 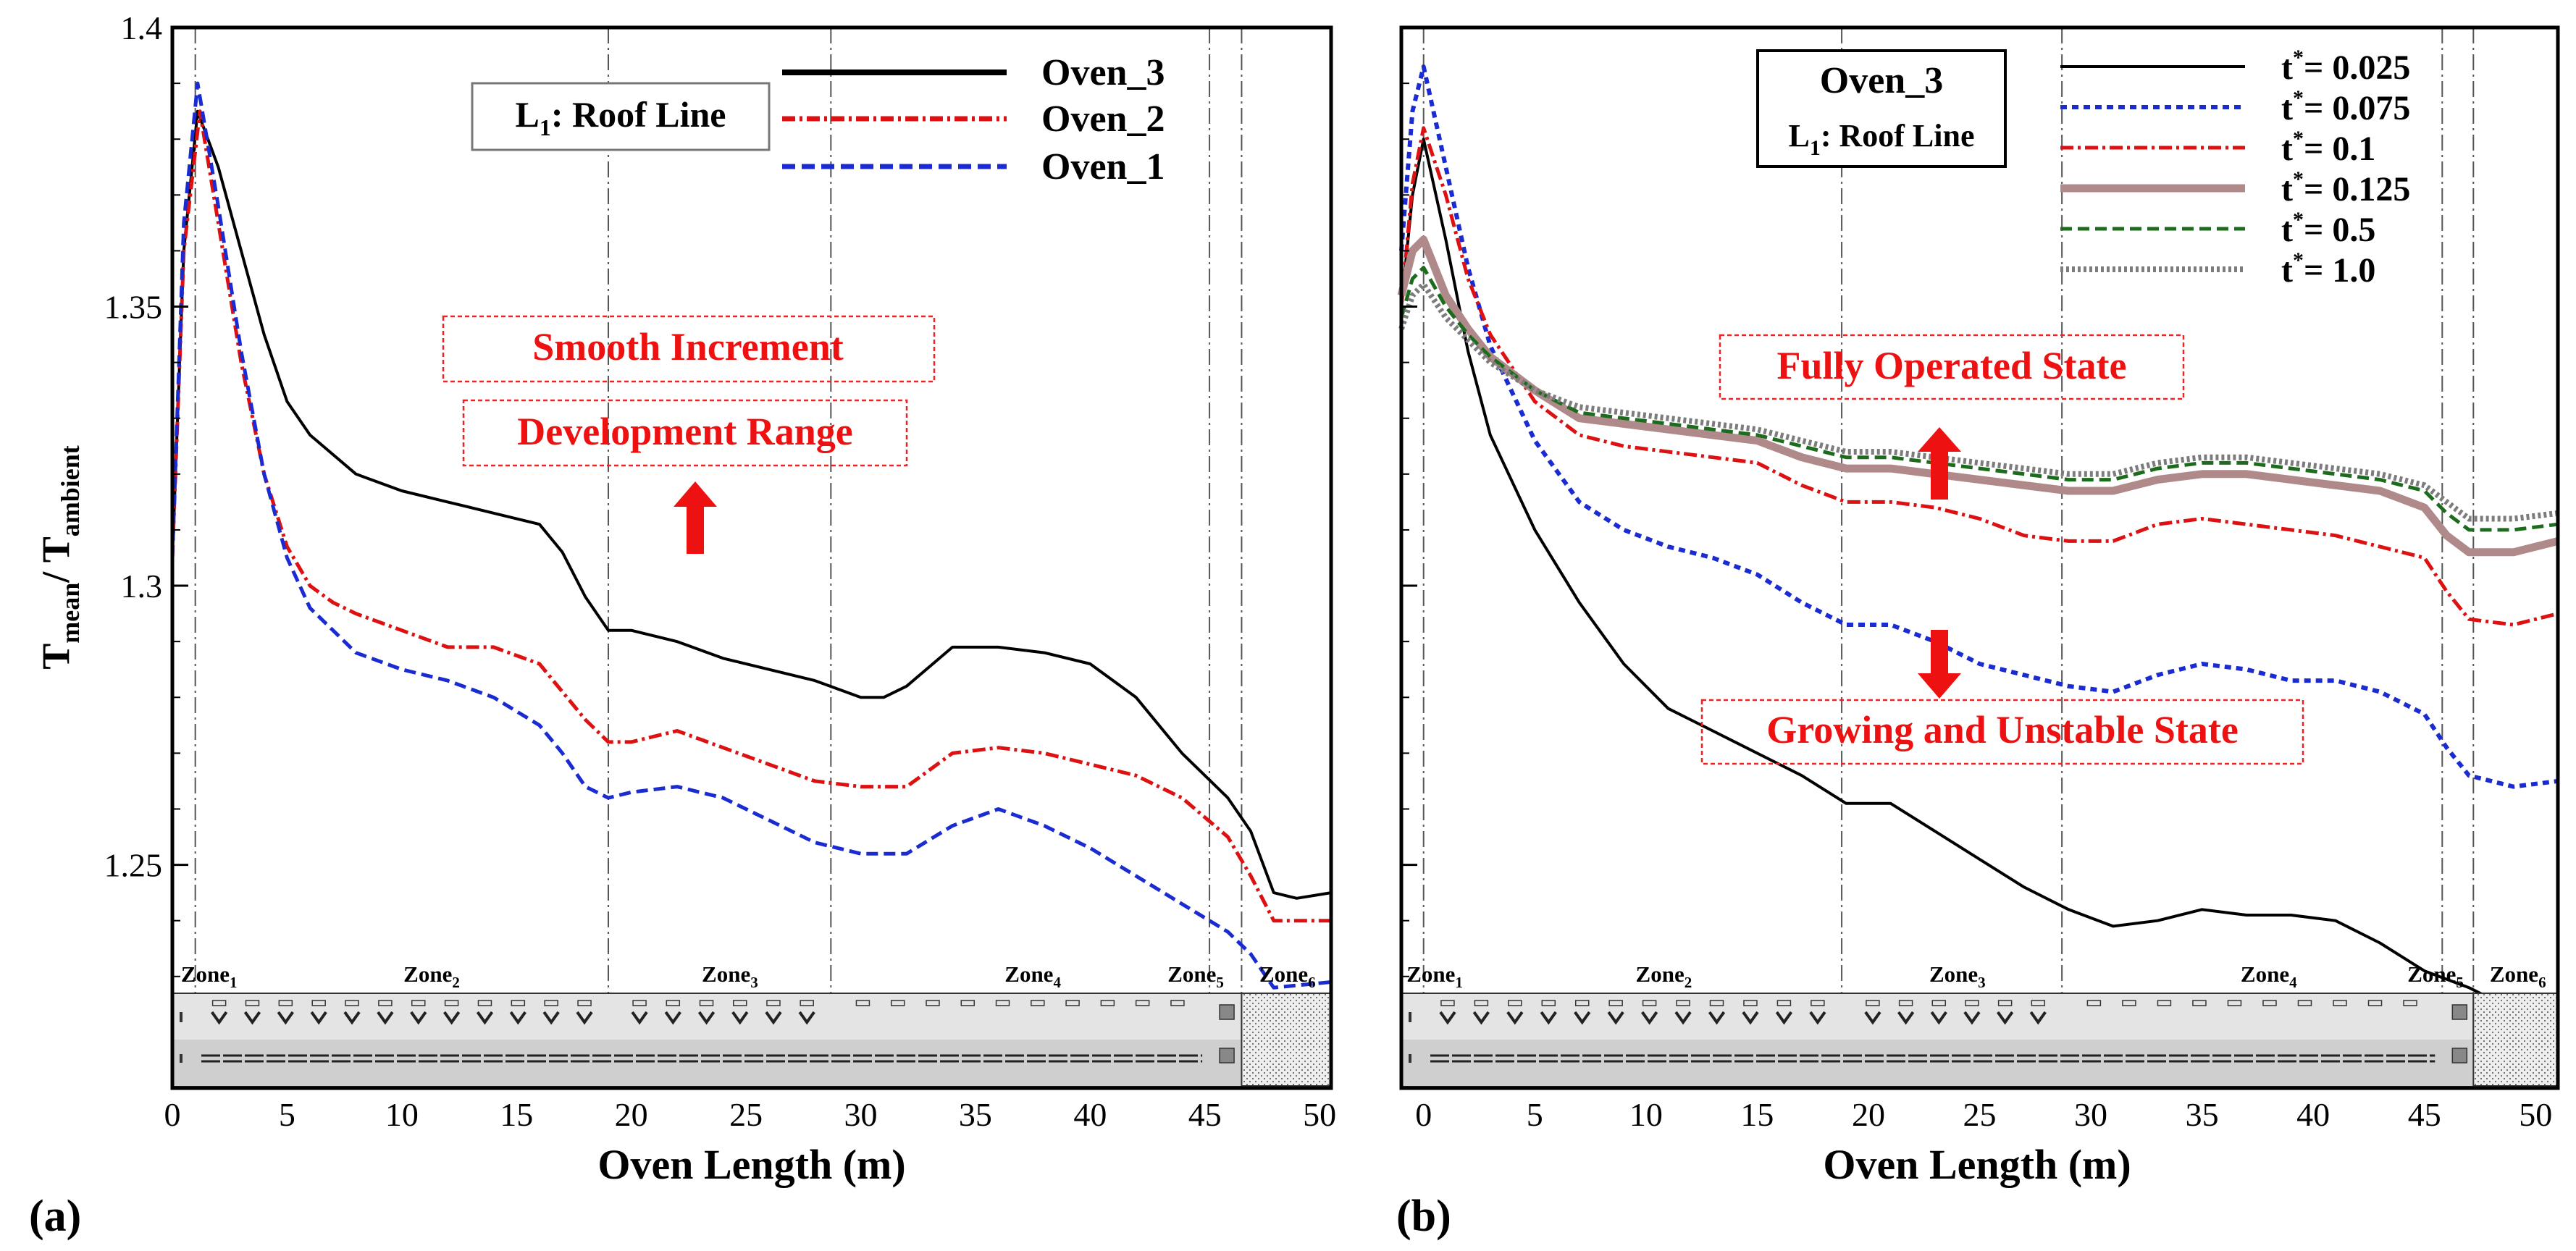 What do you see at coordinates (1103, 167) in the screenshot?
I see `legend-label-oven1: Oven_1` at bounding box center [1103, 167].